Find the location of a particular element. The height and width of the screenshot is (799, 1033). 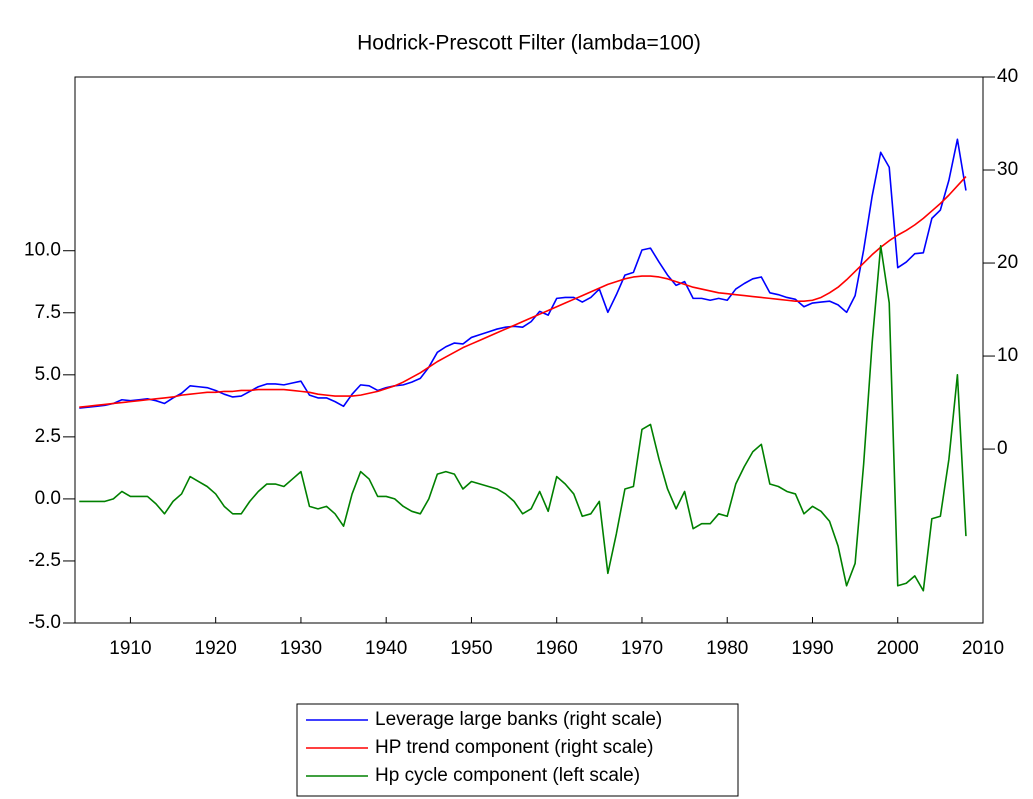

y2-tick-label: 40 is located at coordinates (1007, 76).